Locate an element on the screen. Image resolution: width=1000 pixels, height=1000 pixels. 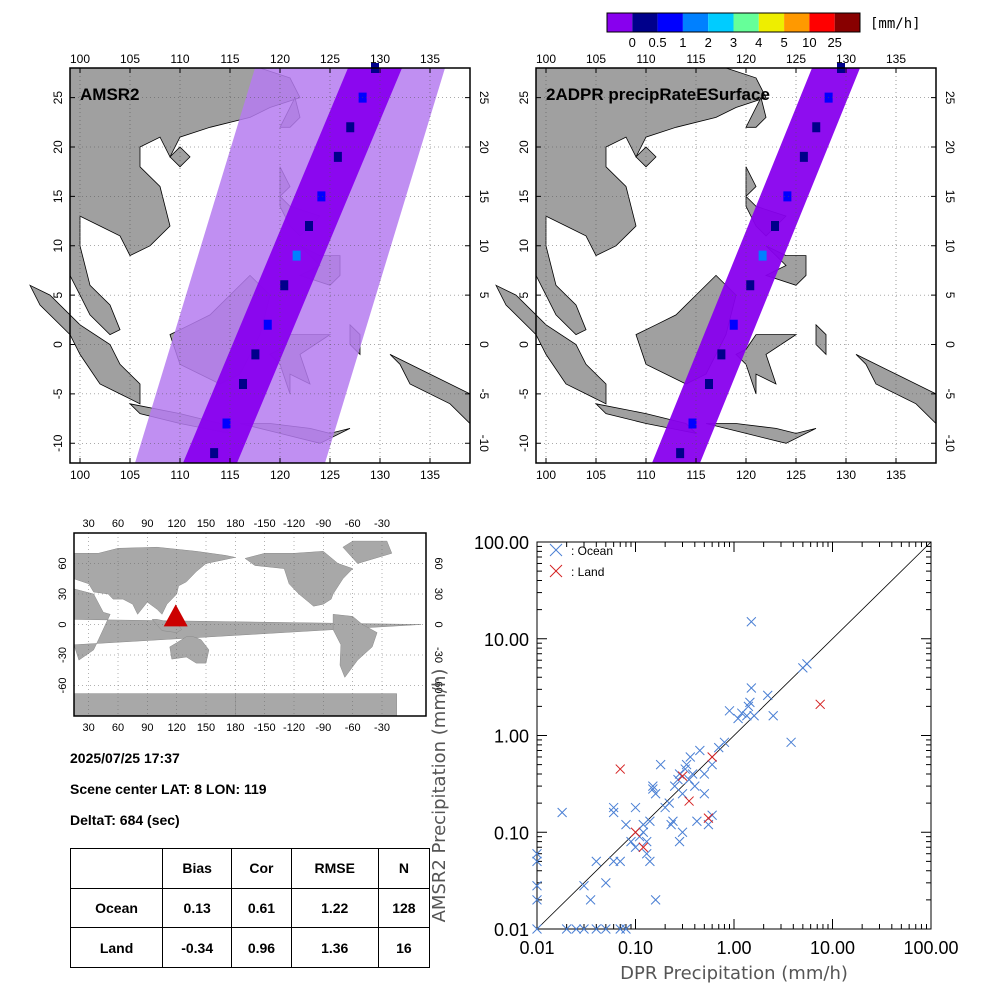
legend-land-label: : Land is located at coordinates (587, 572).